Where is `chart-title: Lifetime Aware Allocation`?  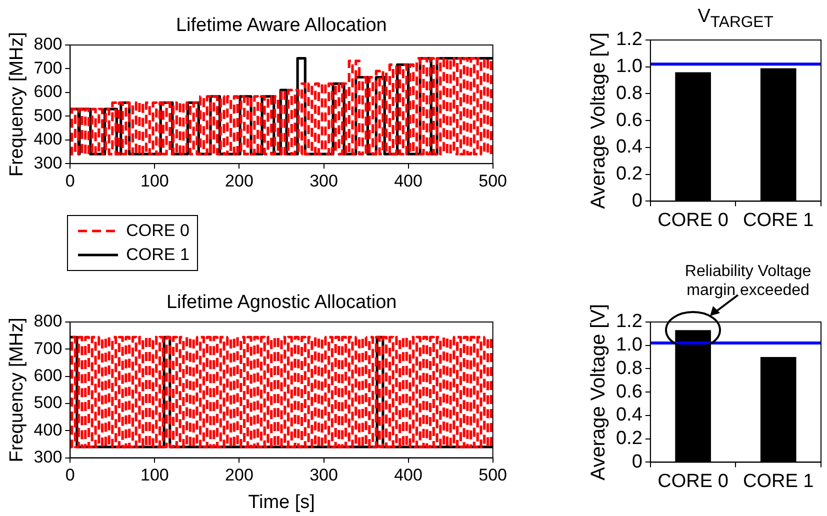
chart-title: Lifetime Aware Allocation is located at coordinates (281, 26).